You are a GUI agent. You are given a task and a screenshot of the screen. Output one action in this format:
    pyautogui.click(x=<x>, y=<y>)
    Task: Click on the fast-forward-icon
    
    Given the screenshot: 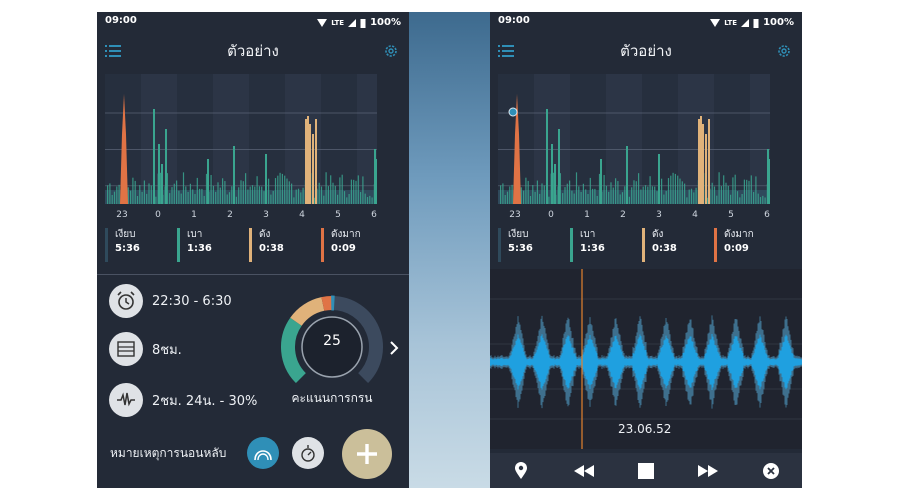 What is the action you would take?
    pyautogui.click(x=708, y=471)
    